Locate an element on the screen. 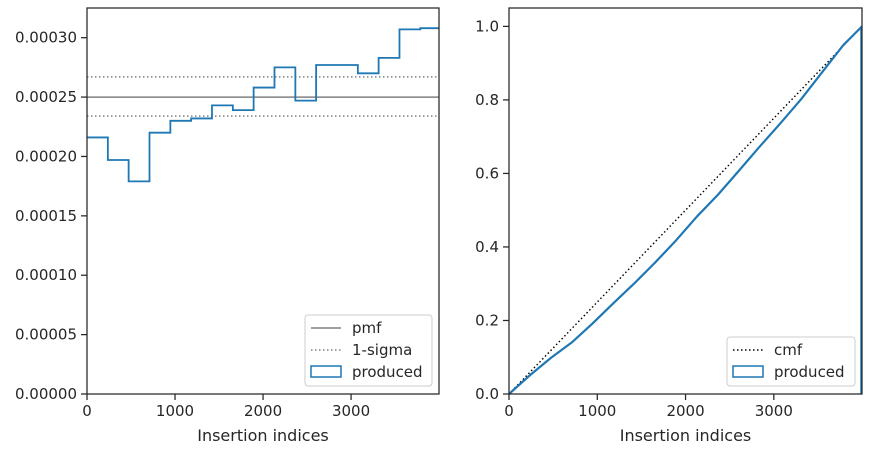 This screenshot has height=453, width=871. y-tick-label: 0.6 is located at coordinates (487, 173).